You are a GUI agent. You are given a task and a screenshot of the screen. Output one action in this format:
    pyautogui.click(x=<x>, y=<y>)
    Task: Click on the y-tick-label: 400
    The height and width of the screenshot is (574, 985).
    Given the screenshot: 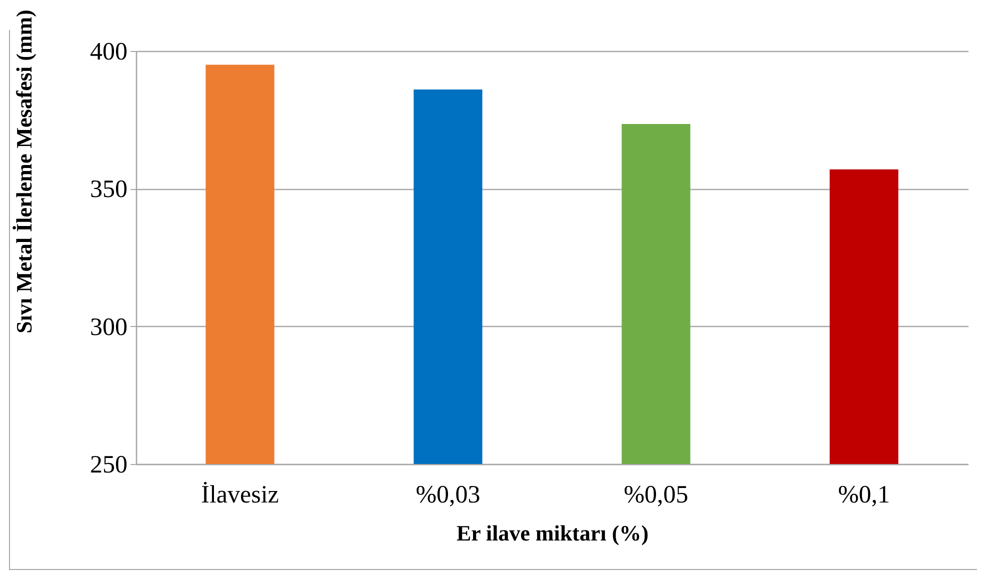 What is the action you would take?
    pyautogui.click(x=109, y=52)
    